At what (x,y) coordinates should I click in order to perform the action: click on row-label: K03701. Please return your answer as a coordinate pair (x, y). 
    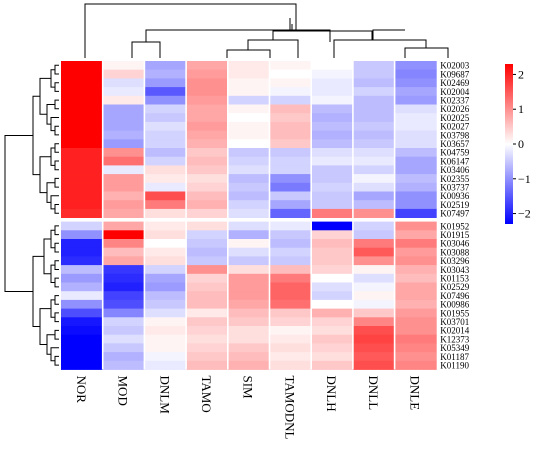
    Looking at the image, I should click on (454, 322).